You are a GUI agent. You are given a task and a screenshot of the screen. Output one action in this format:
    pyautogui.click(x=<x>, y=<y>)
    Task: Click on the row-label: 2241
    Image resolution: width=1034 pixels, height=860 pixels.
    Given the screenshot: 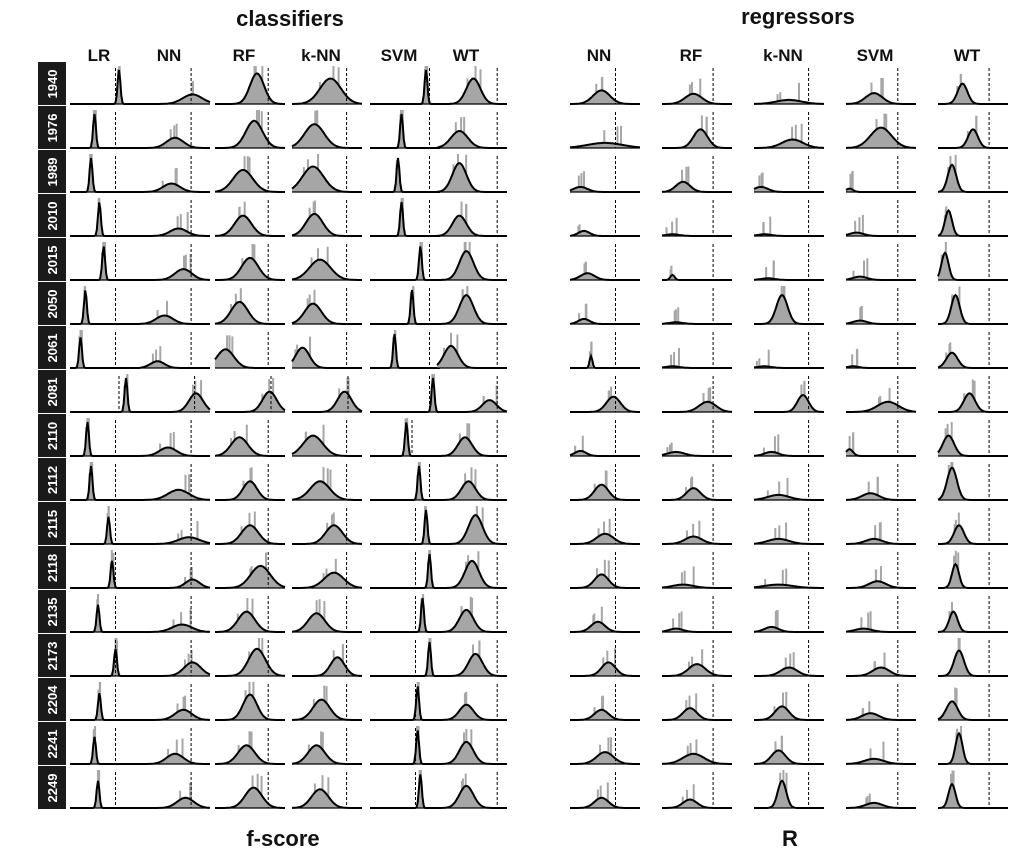 What is the action you would take?
    pyautogui.click(x=52, y=744)
    